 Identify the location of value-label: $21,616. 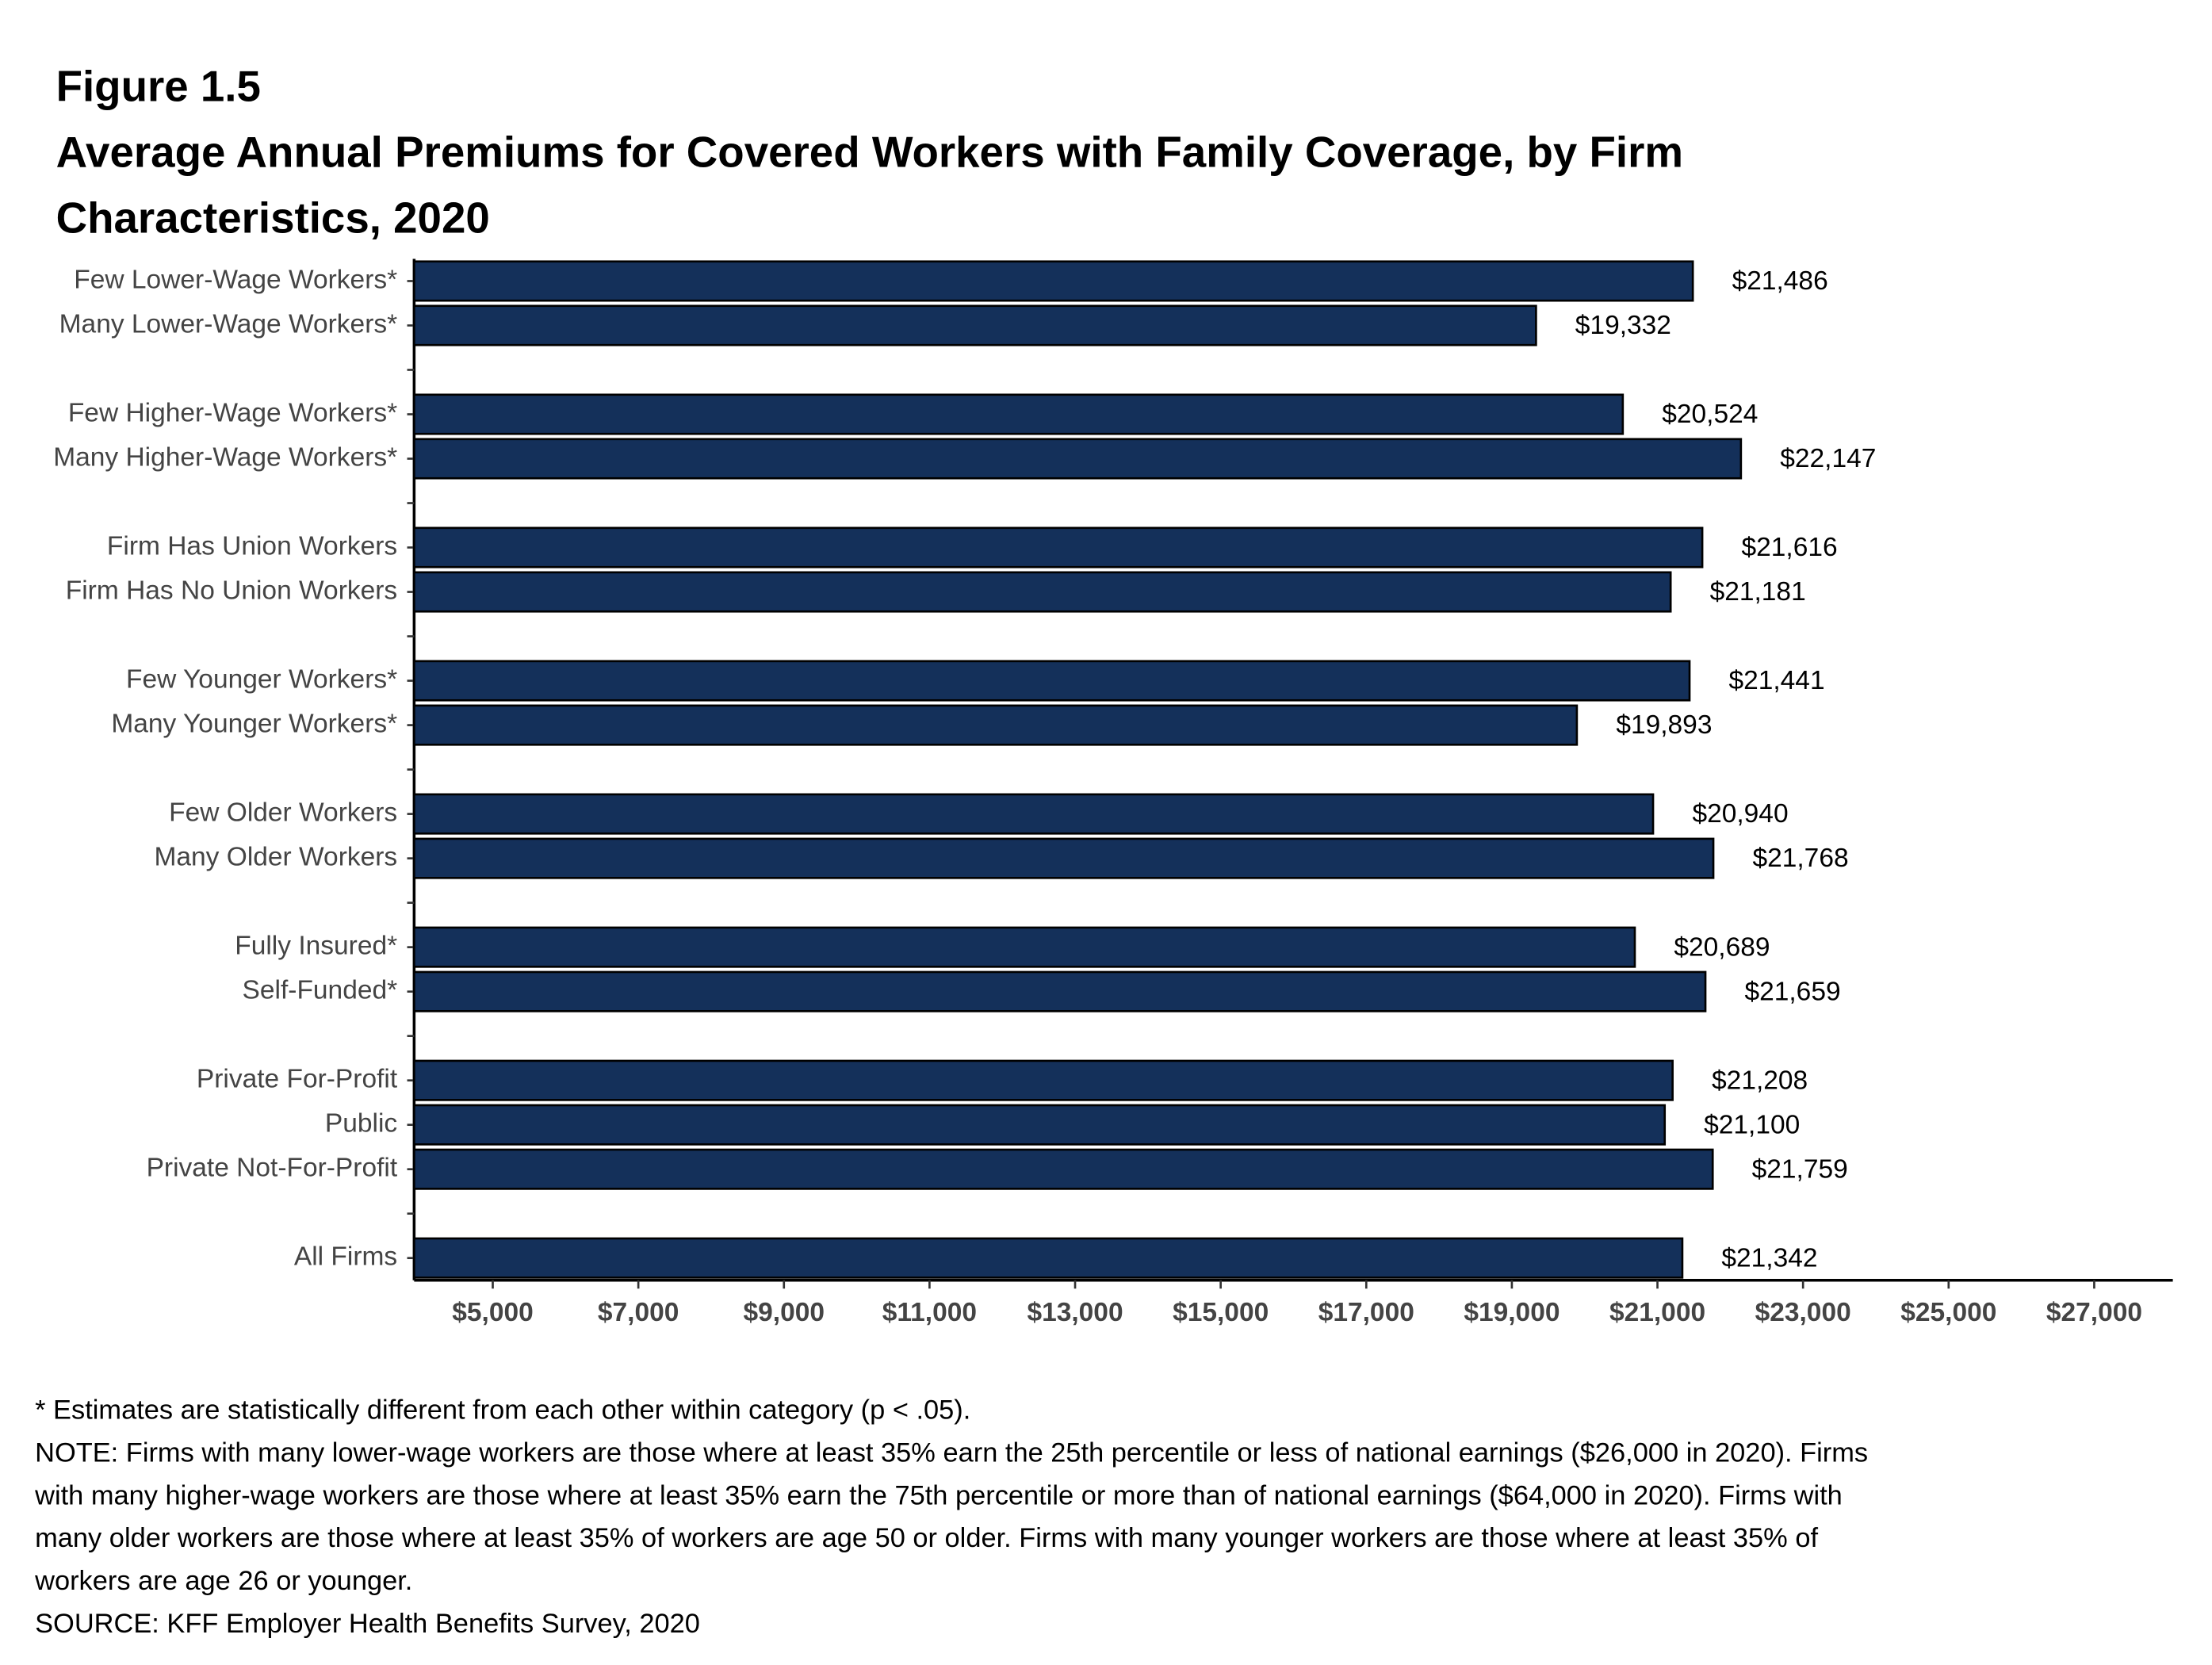
(1790, 547).